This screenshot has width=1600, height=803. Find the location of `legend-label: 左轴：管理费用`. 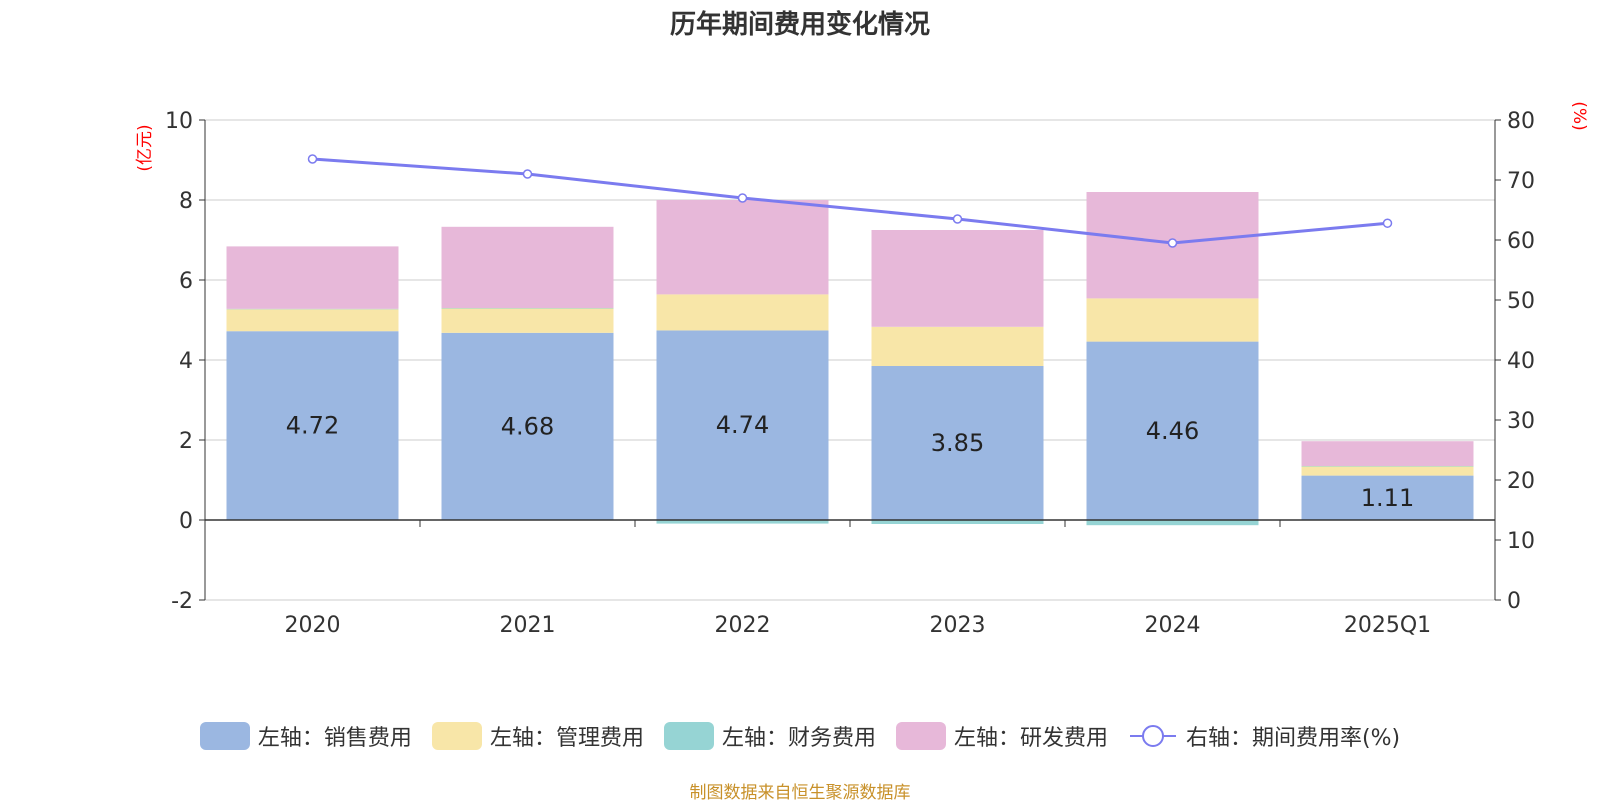

legend-label: 左轴：管理费用 is located at coordinates (566, 738).